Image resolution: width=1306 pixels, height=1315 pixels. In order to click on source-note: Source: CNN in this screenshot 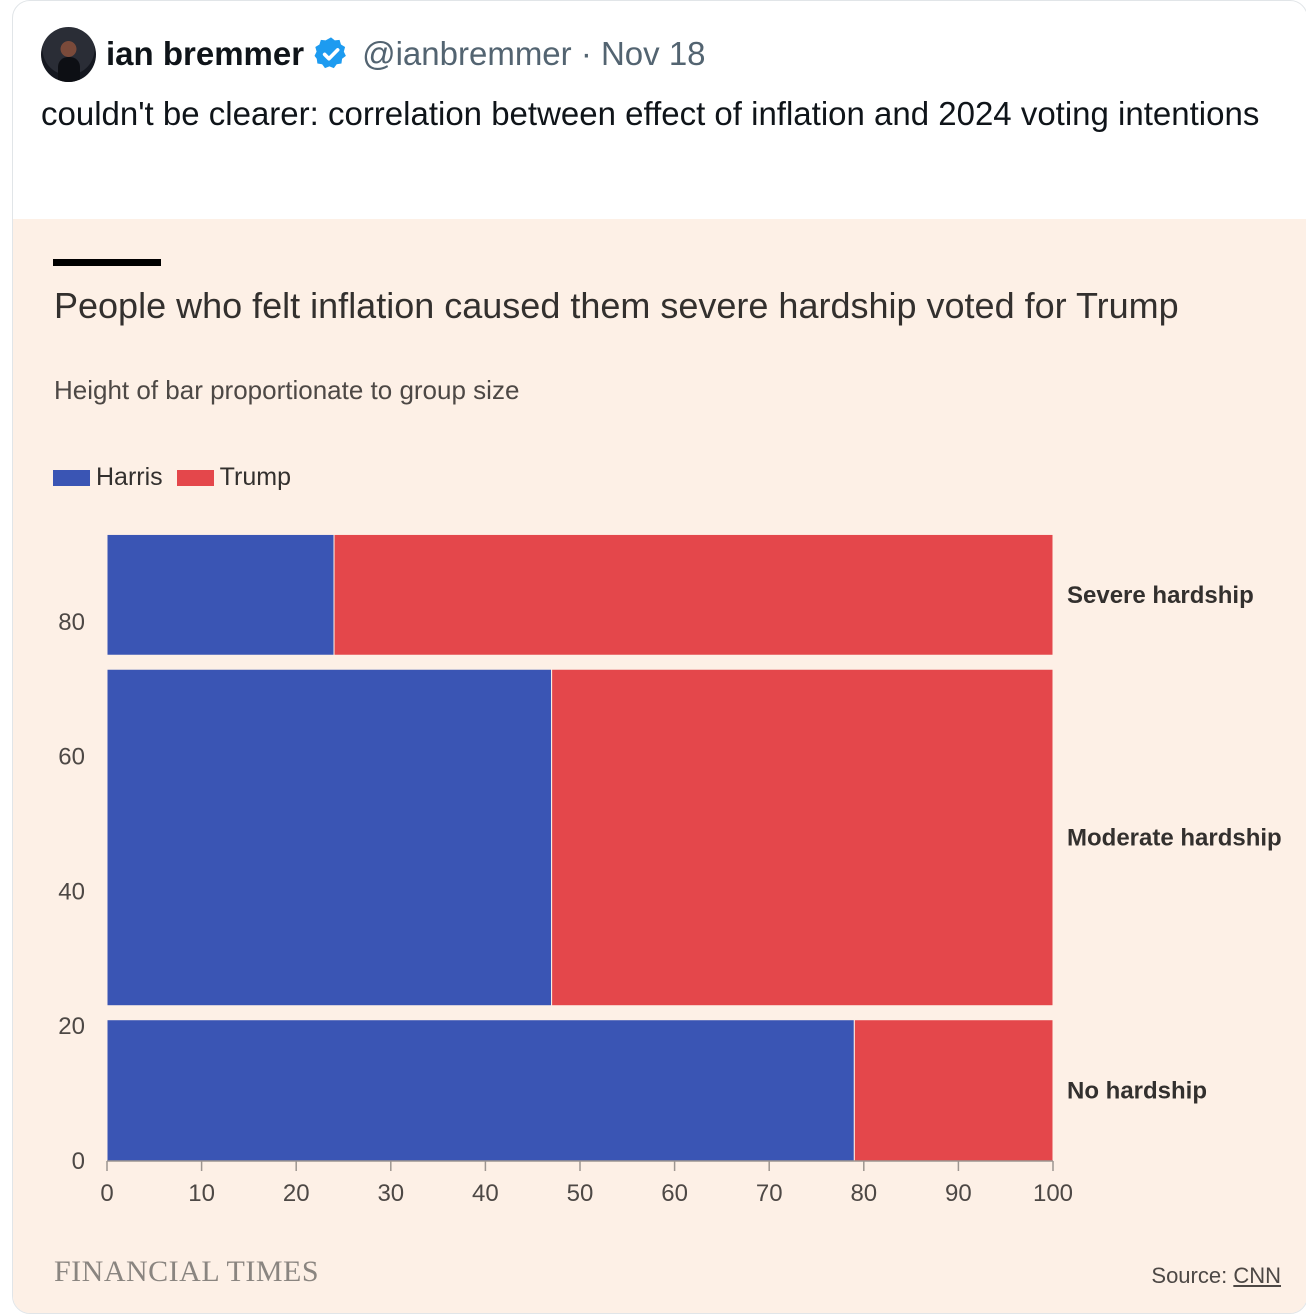, I will do `click(1216, 1276)`.